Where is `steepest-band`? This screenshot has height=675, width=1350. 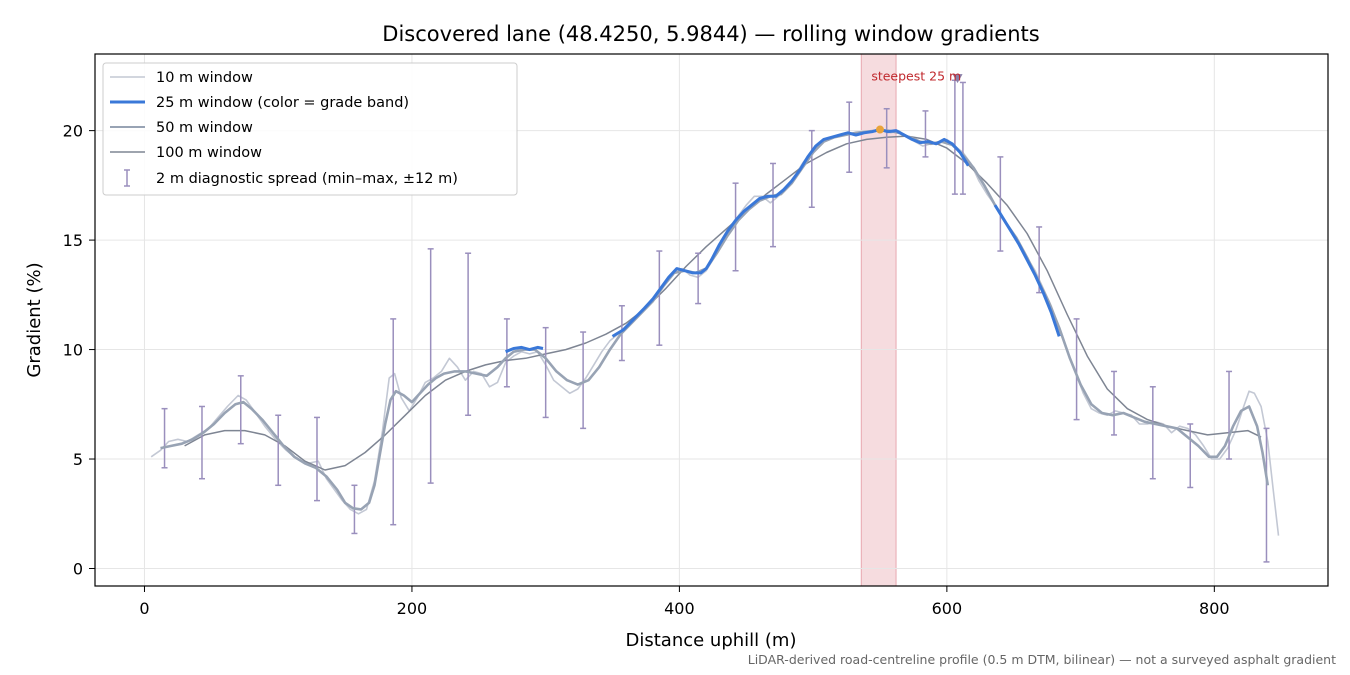 steepest-band is located at coordinates (878, 320).